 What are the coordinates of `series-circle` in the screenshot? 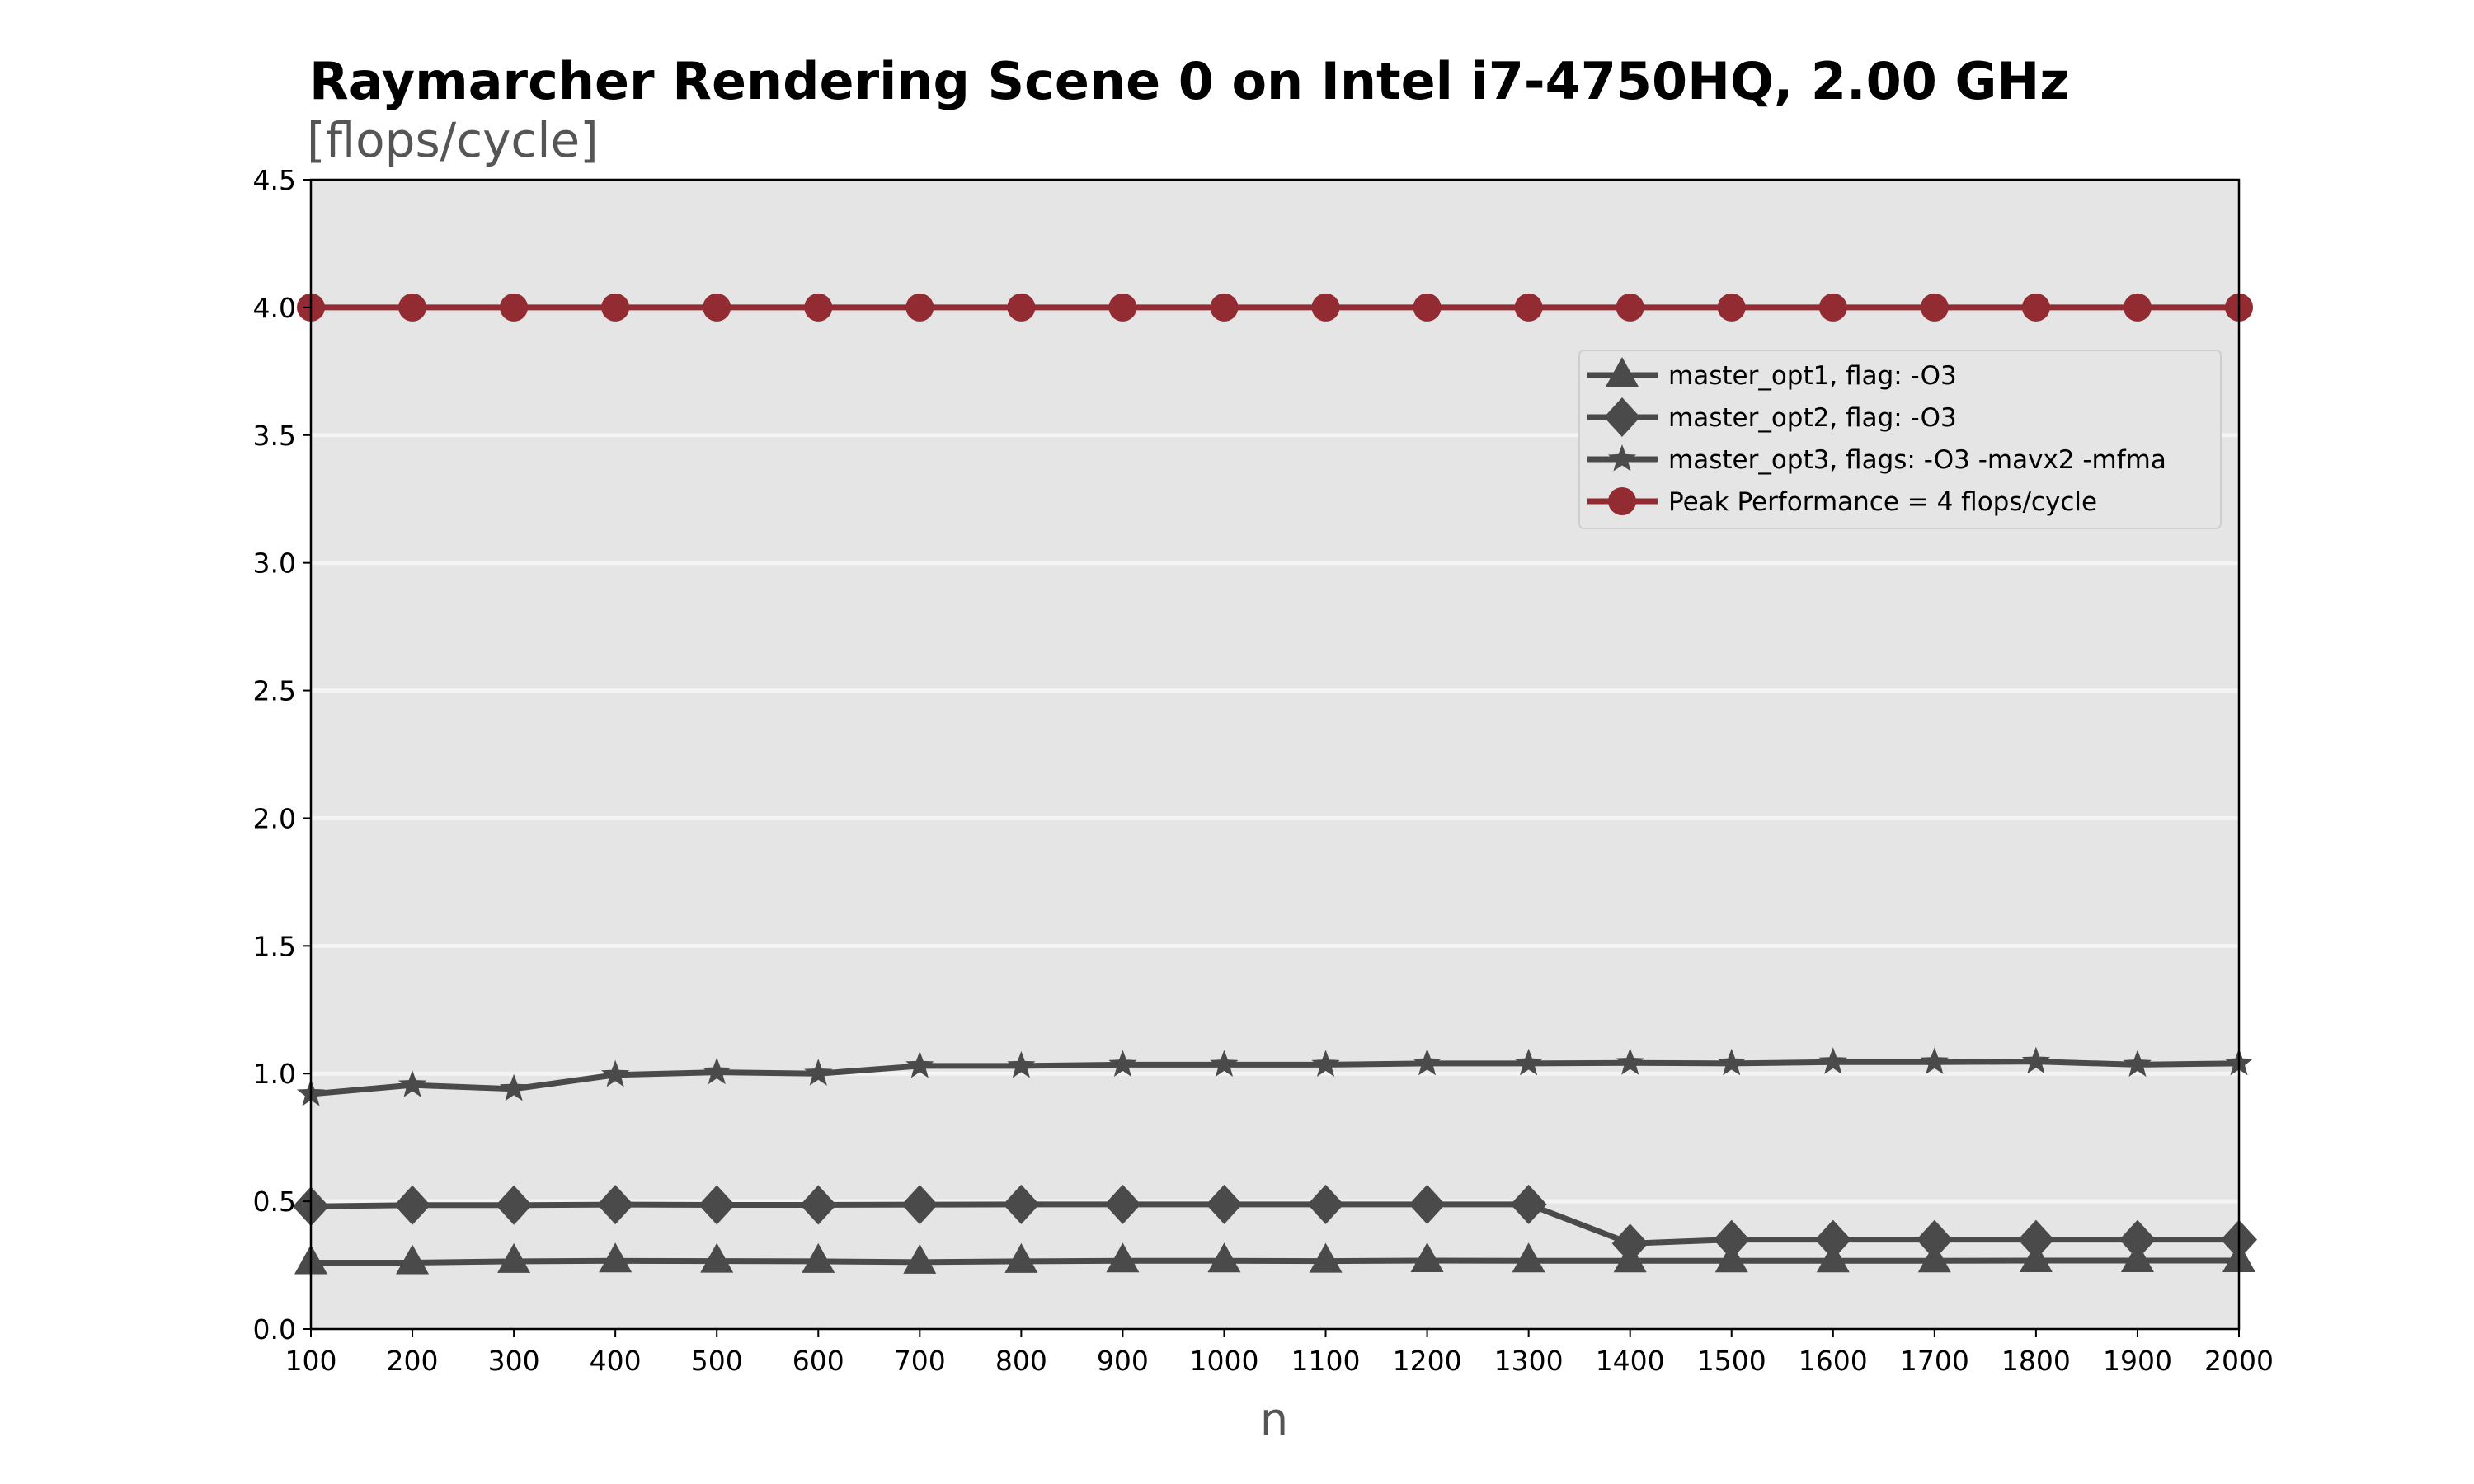 It's located at (1275, 307).